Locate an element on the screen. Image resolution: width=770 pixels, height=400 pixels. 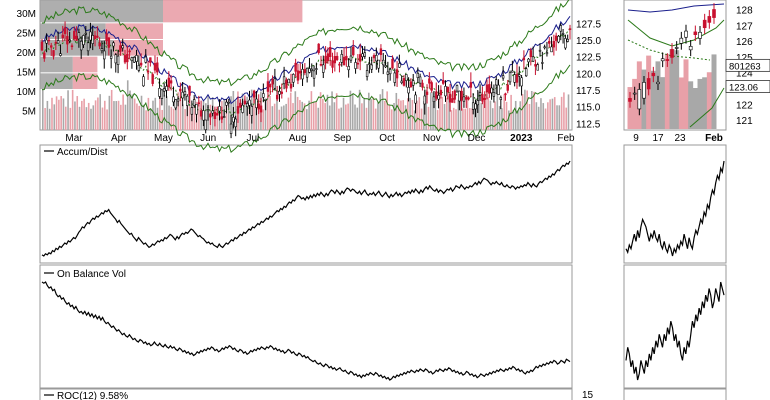
price-badge-box is located at coordinates (747, 65).